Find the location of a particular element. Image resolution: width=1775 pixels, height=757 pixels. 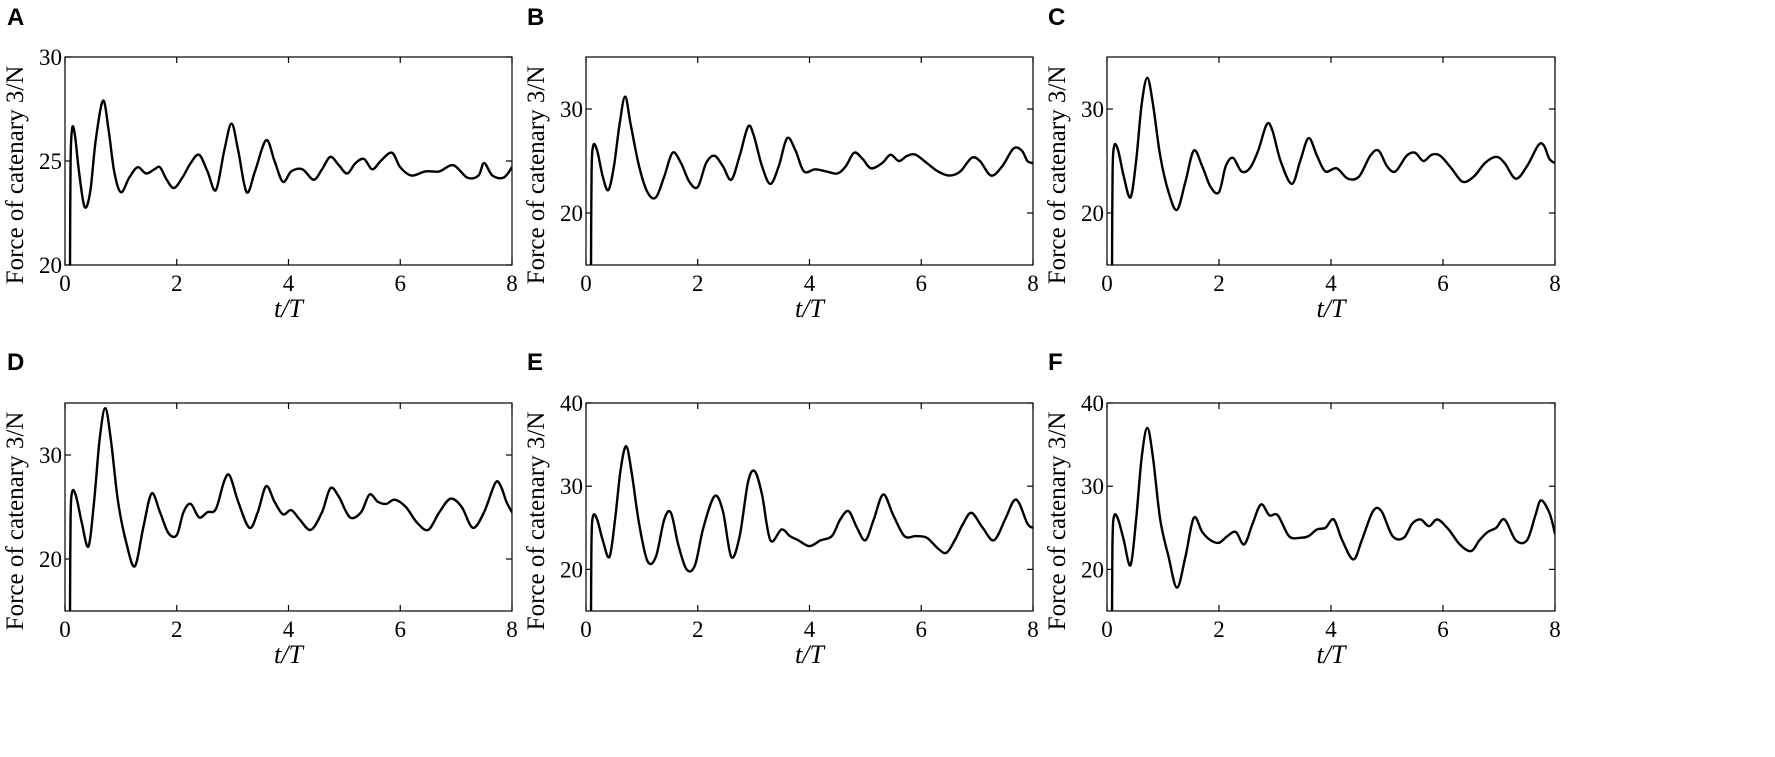

panel-letter: C is located at coordinates (1056, 17).